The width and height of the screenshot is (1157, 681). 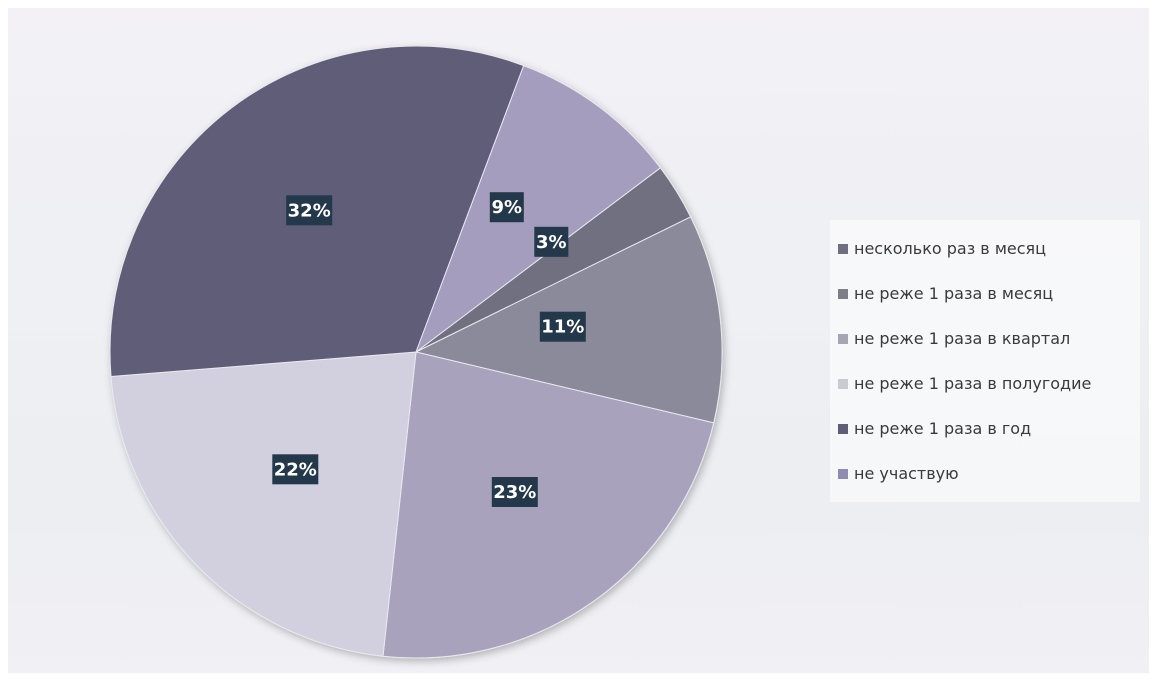 I want to click on legend-label: не реже 1 раза в месяц, so click(x=954, y=293).